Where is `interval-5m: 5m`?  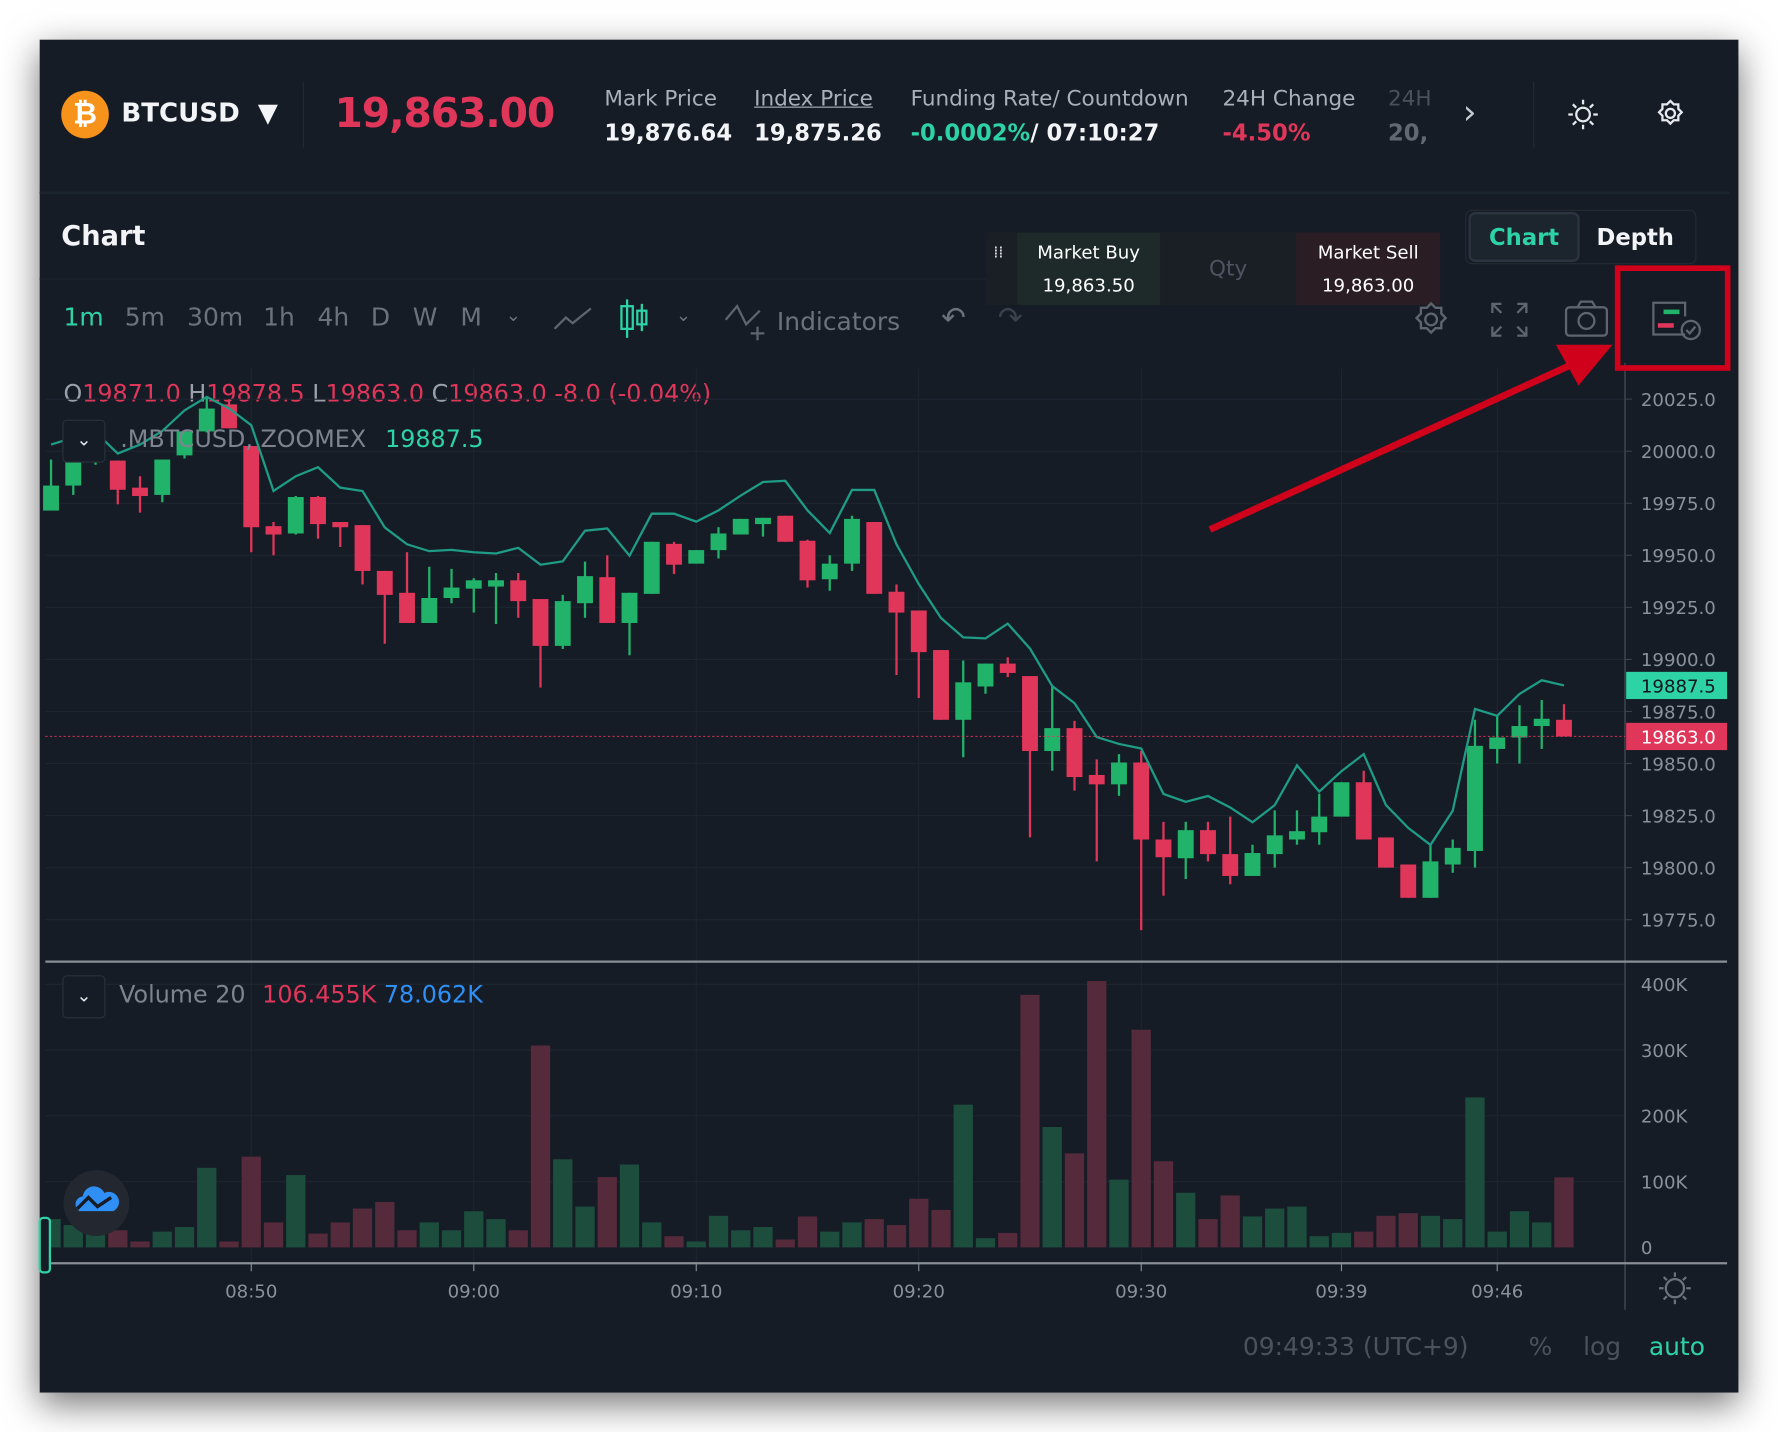
interval-5m: 5m is located at coordinates (144, 318).